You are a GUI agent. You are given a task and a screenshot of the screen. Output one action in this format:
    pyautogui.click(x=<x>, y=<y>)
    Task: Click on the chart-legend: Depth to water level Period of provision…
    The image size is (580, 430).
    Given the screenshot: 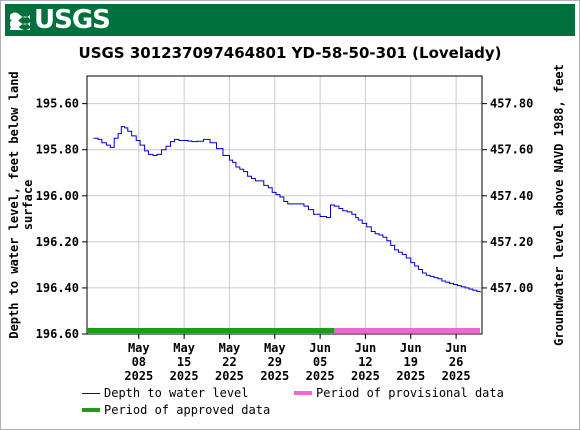 What is the action you would take?
    pyautogui.click(x=317, y=404)
    